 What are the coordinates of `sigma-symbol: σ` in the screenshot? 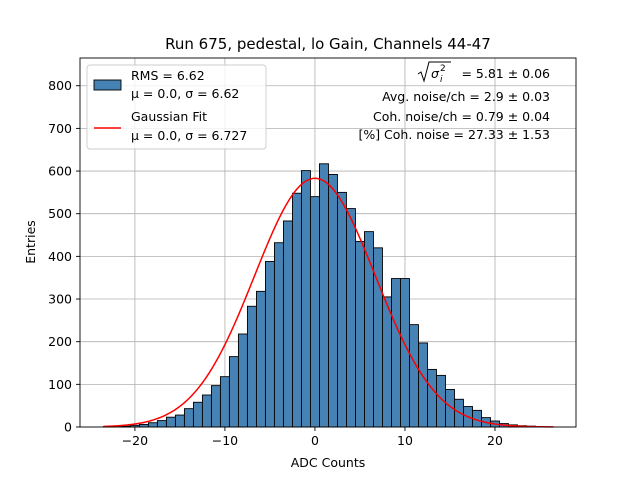 It's located at (435, 73).